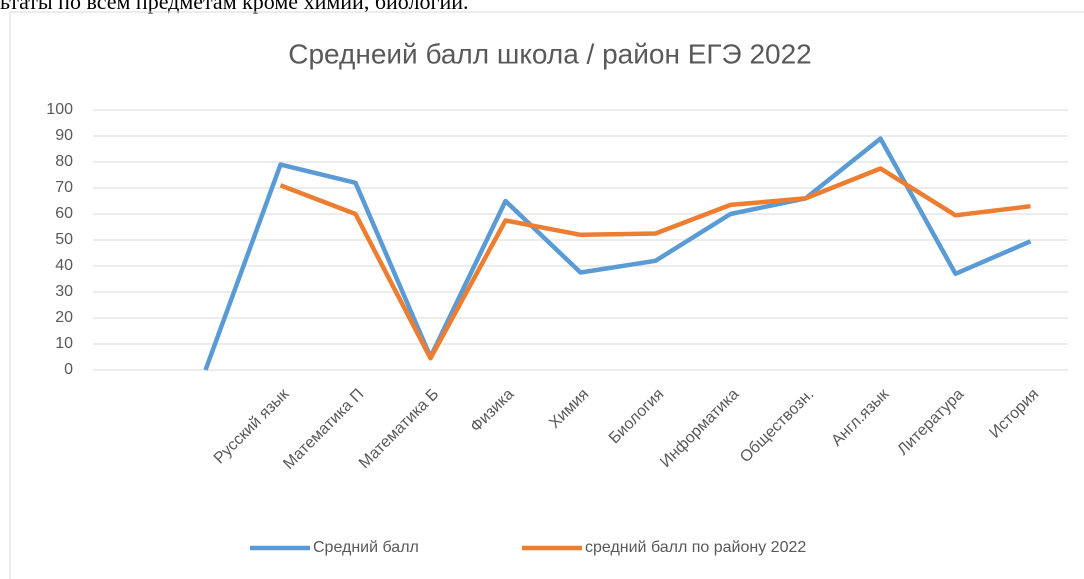 This screenshot has width=1084, height=579. I want to click on x-tick-label: Литература, so click(930, 422).